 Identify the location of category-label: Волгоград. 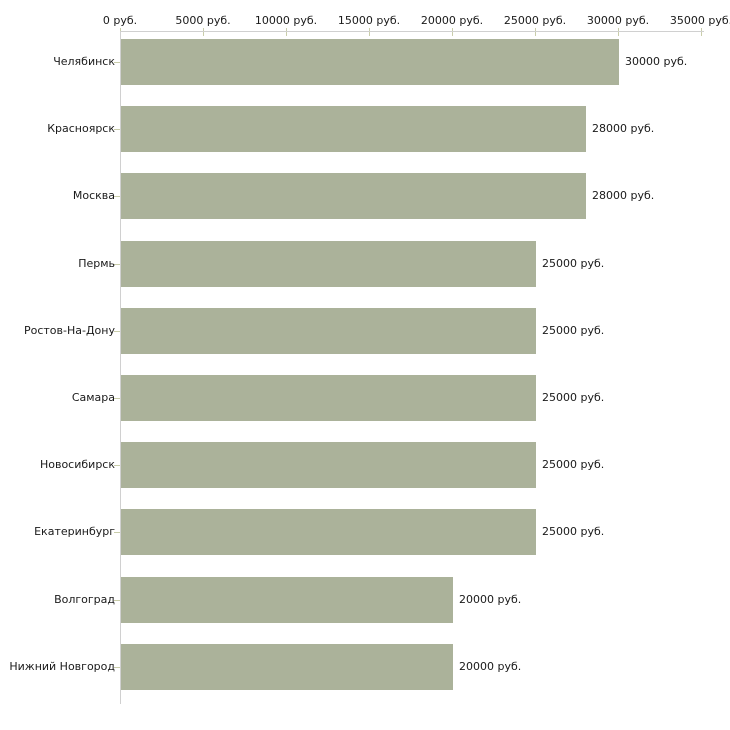
(84, 599).